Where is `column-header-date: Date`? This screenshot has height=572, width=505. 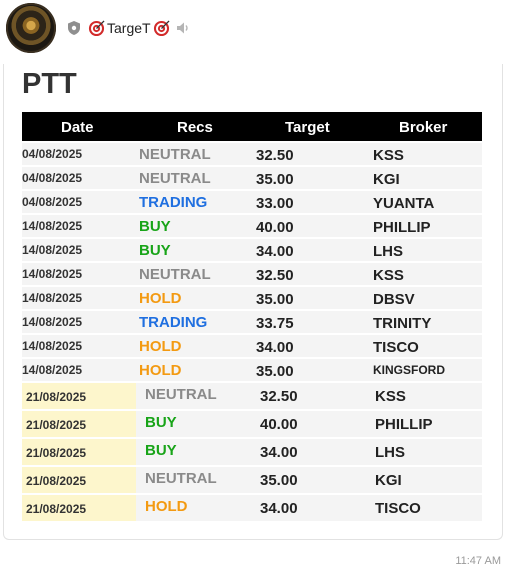 column-header-date: Date is located at coordinates (77, 127).